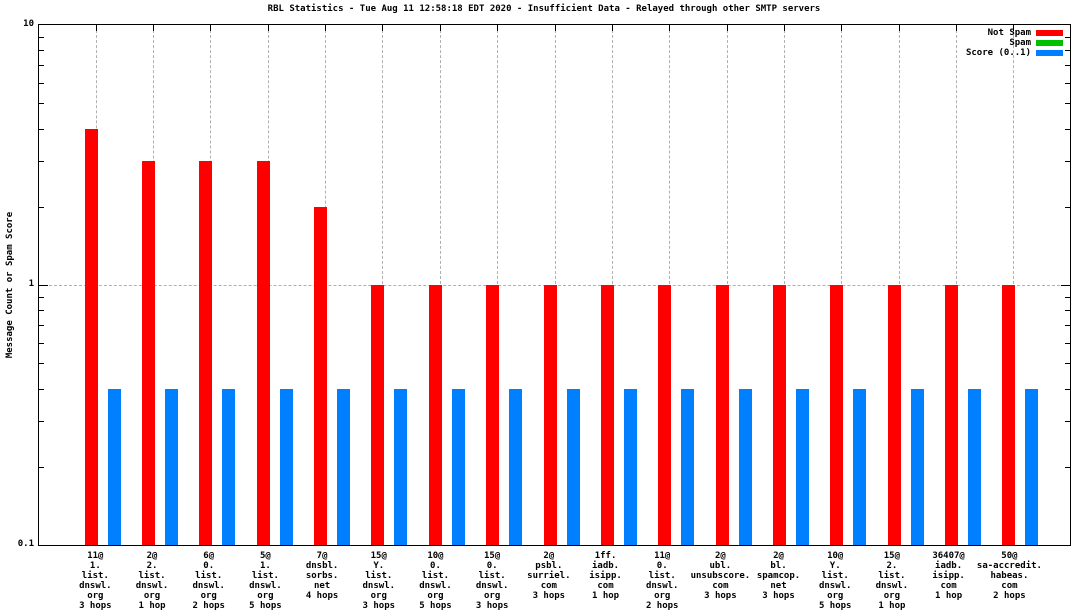 This screenshot has height=612, width=1088. Describe the element at coordinates (31, 284) in the screenshot. I see `y-tick-label: 1` at that location.